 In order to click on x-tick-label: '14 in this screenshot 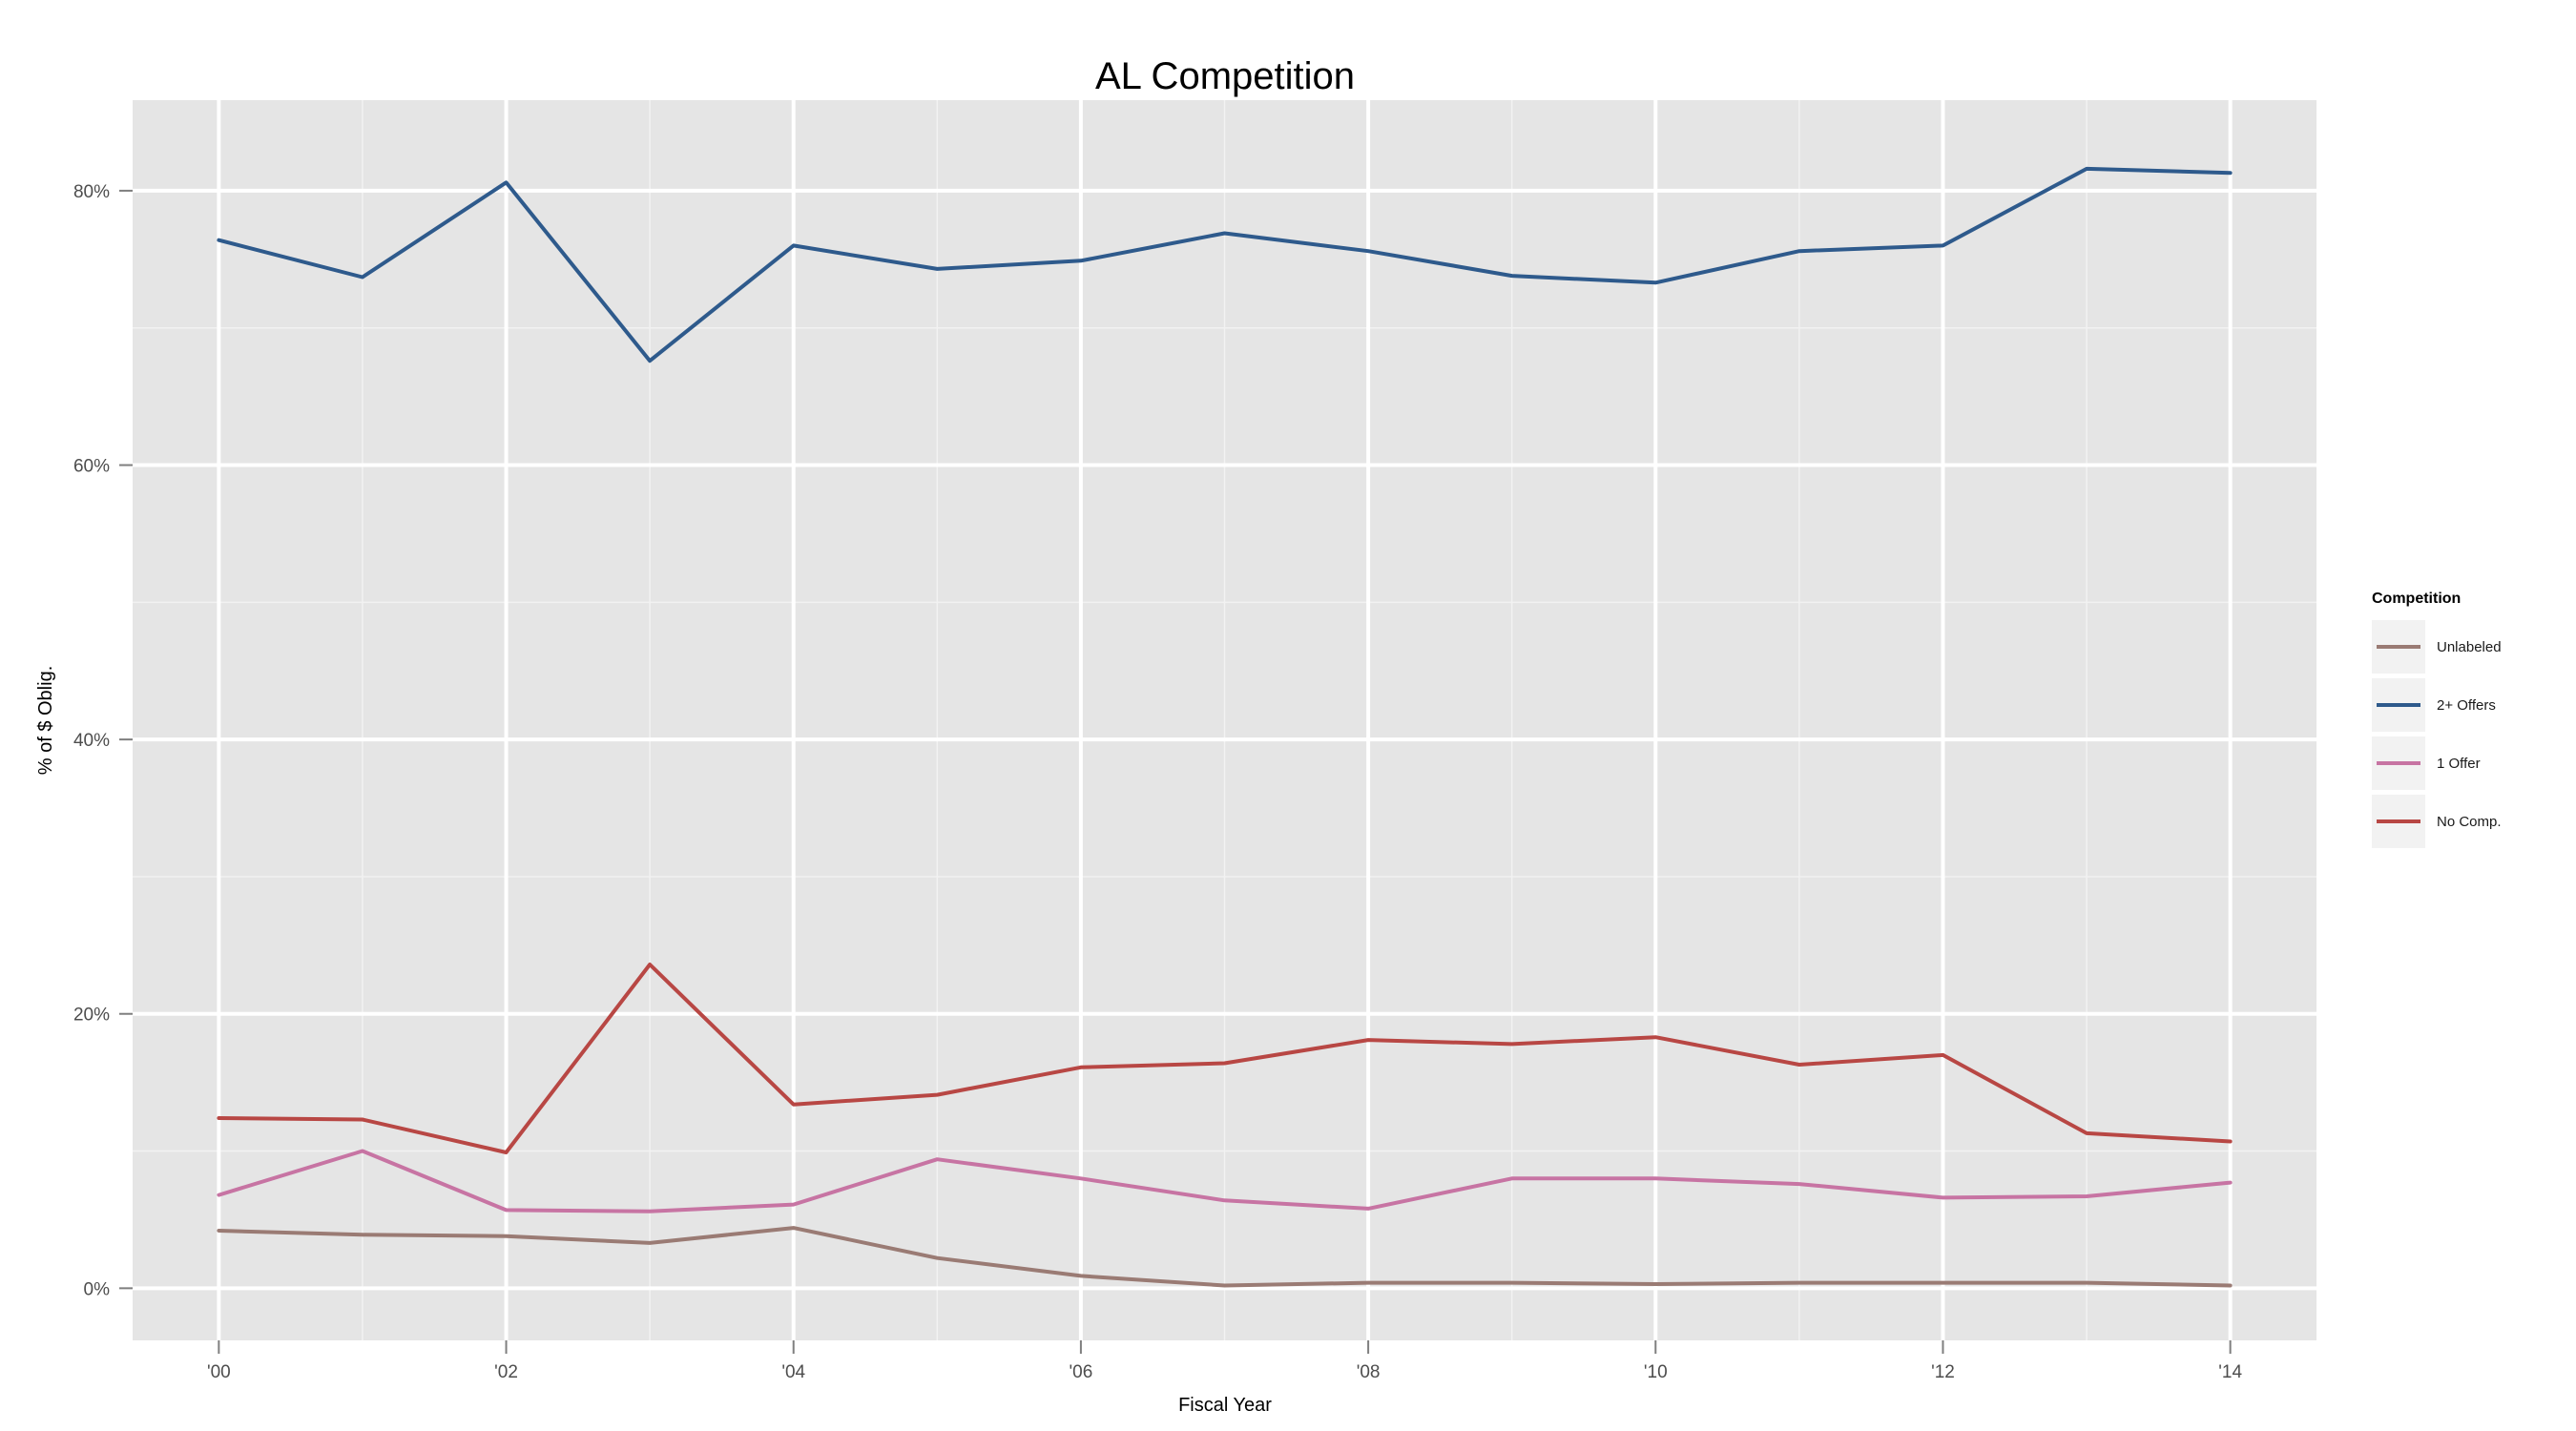, I will do `click(2230, 1372)`.